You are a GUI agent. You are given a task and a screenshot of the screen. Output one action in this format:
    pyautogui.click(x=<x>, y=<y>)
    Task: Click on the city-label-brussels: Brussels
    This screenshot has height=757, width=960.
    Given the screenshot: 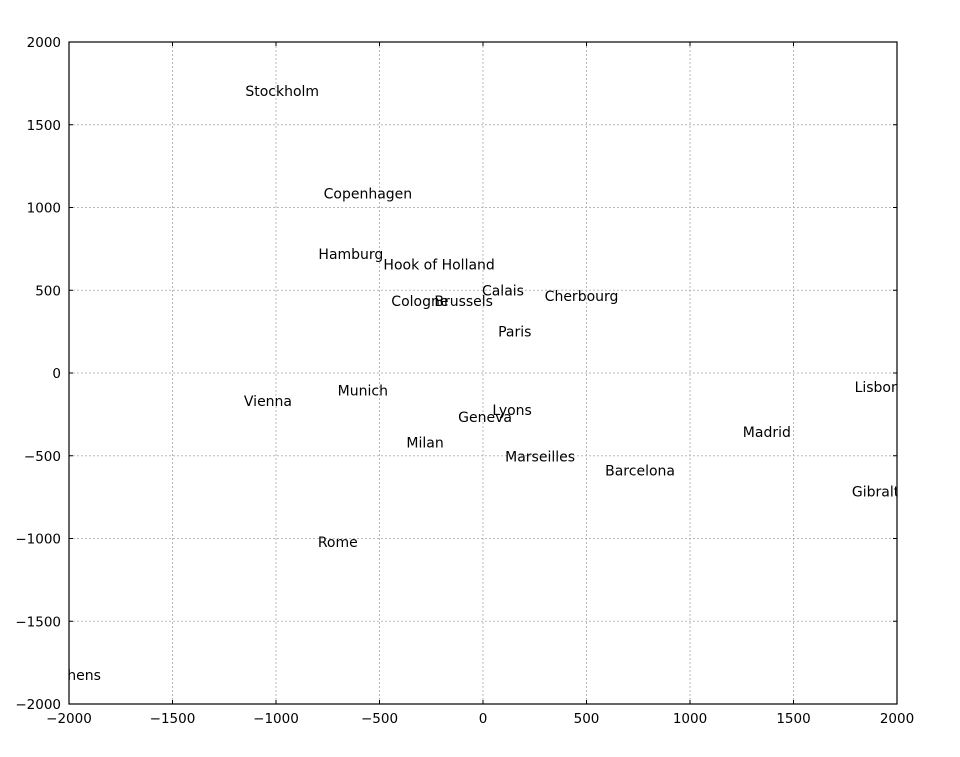 What is the action you would take?
    pyautogui.click(x=463, y=302)
    